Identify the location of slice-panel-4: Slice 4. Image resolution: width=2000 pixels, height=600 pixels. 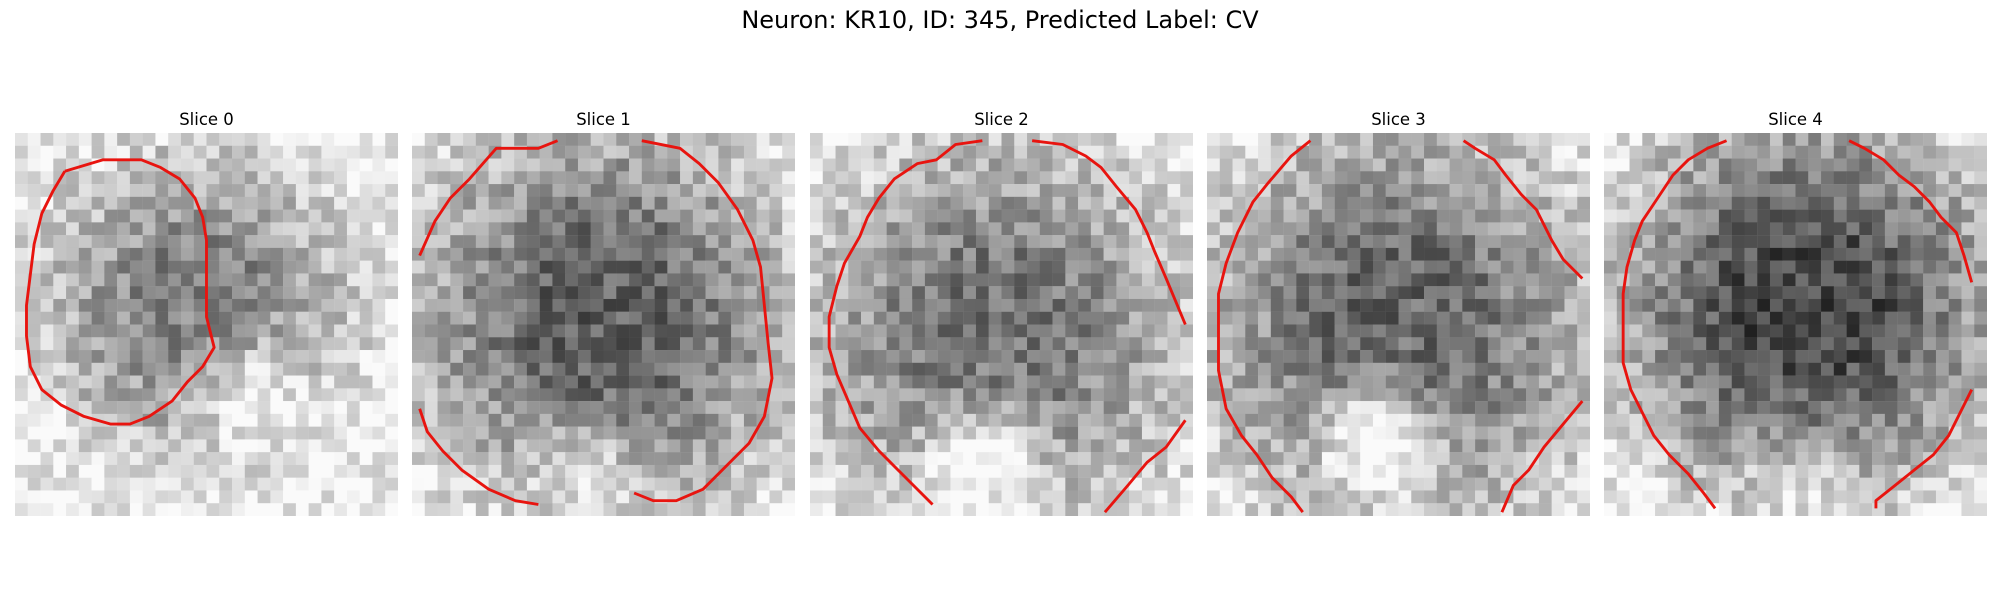
(1795, 311).